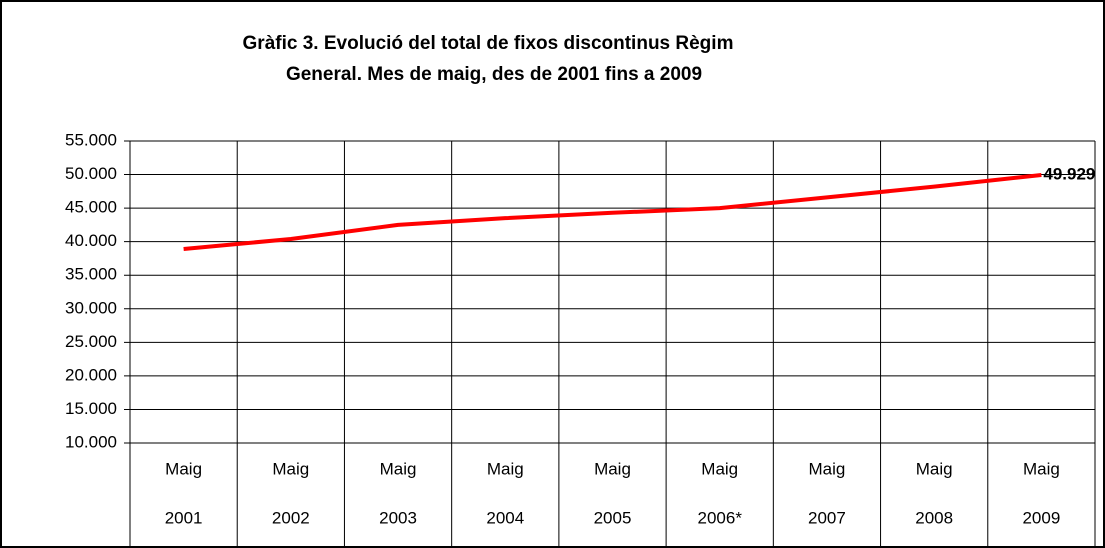 The height and width of the screenshot is (548, 1105). I want to click on x-tick-label: 2003, so click(398, 517).